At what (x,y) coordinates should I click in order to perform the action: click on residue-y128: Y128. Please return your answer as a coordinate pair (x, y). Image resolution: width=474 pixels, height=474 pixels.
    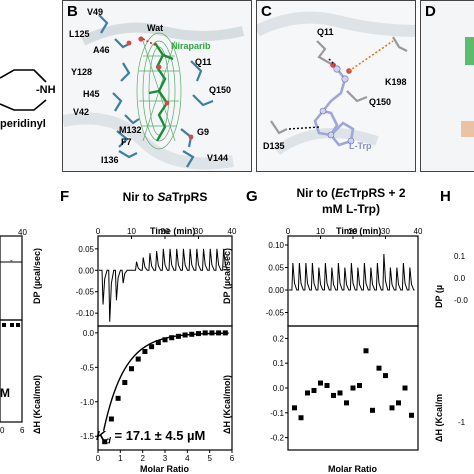
    Looking at the image, I should click on (82, 72).